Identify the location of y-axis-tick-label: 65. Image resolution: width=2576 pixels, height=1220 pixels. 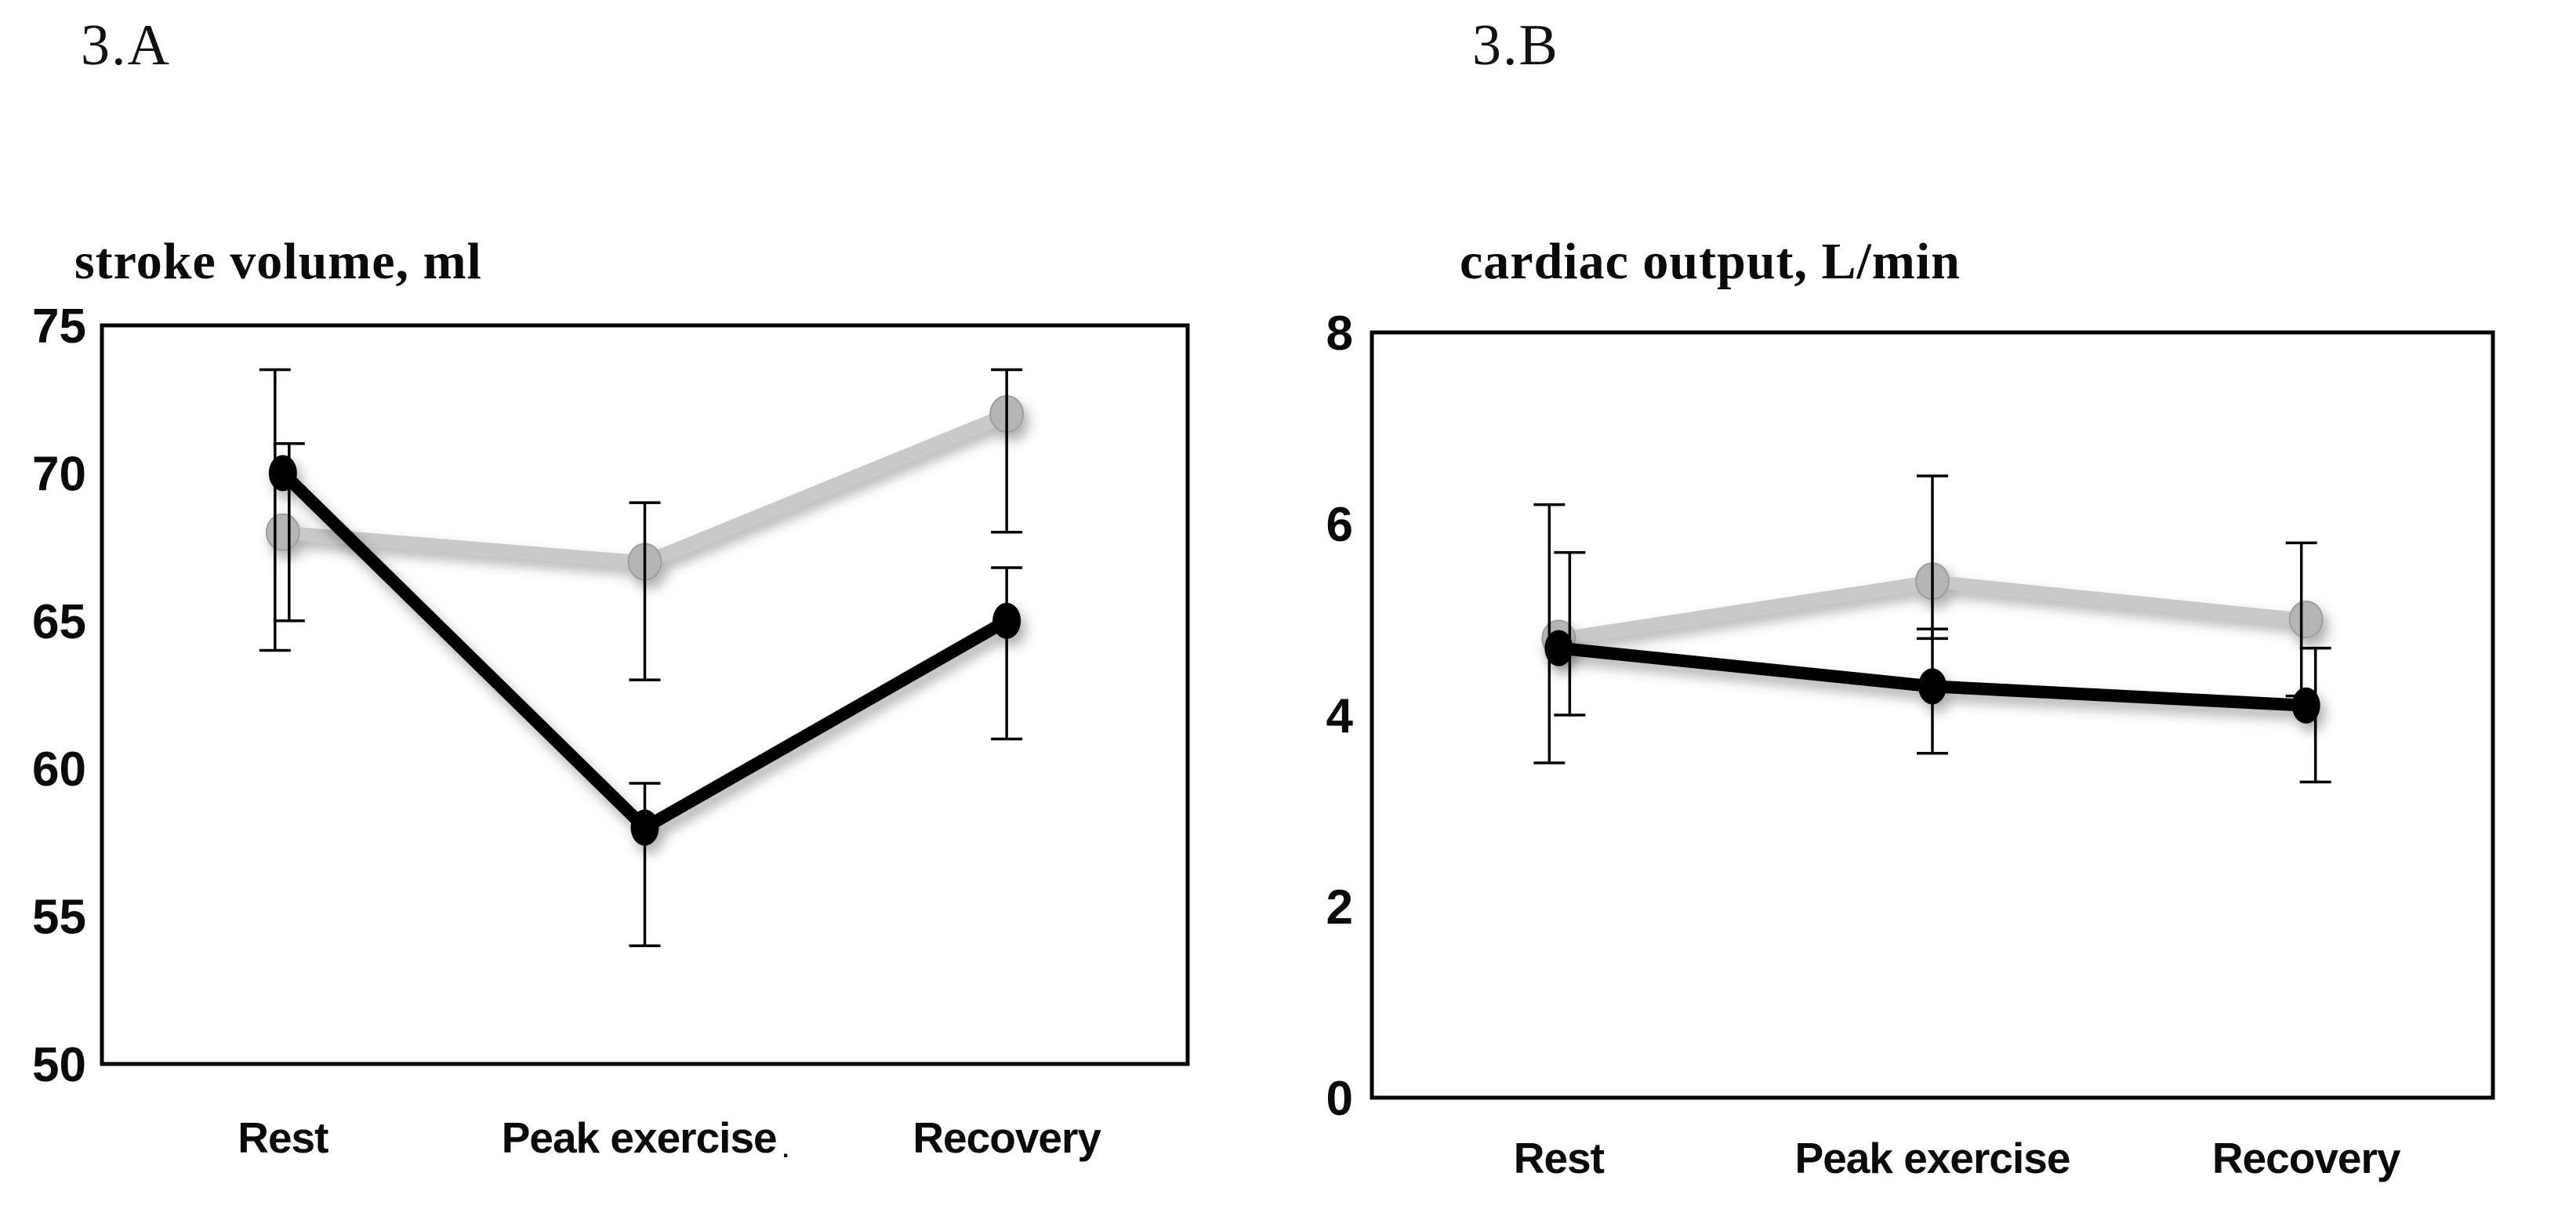
(59, 622).